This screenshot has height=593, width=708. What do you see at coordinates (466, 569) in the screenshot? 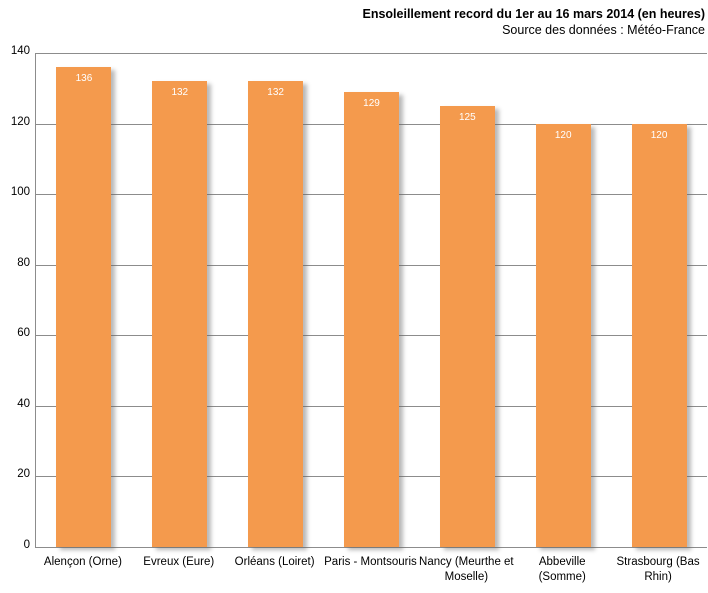
I see `x-axis-category-label: Nancy (Meurthe et Moselle)` at bounding box center [466, 569].